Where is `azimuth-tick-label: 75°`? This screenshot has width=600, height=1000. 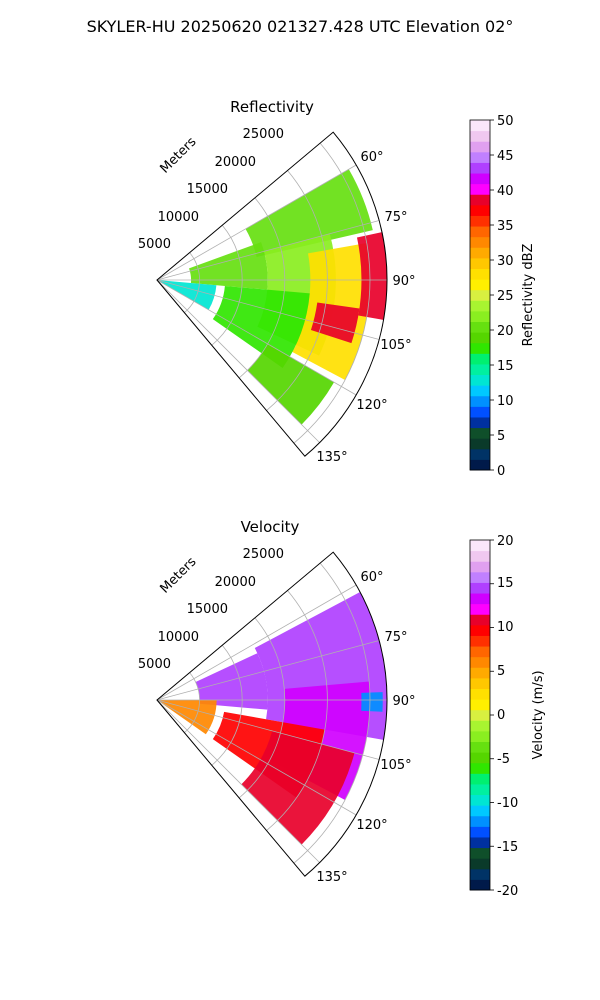
azimuth-tick-label: 75° is located at coordinates (395, 217).